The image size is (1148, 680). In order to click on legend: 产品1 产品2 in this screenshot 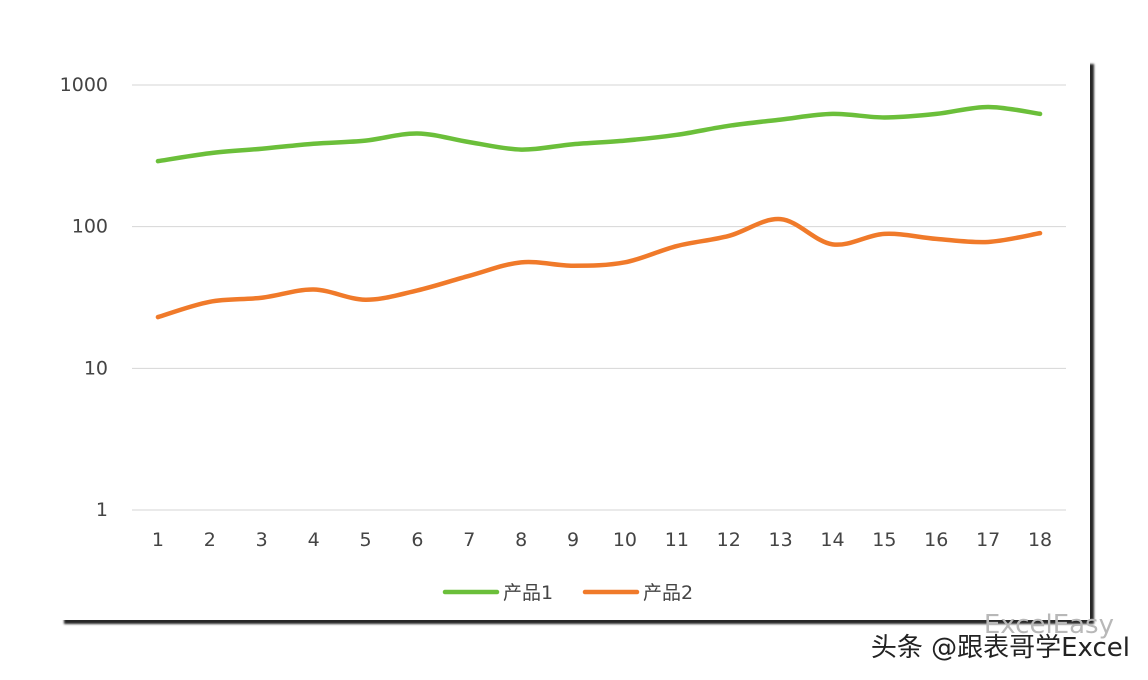, I will do `click(567, 593)`.